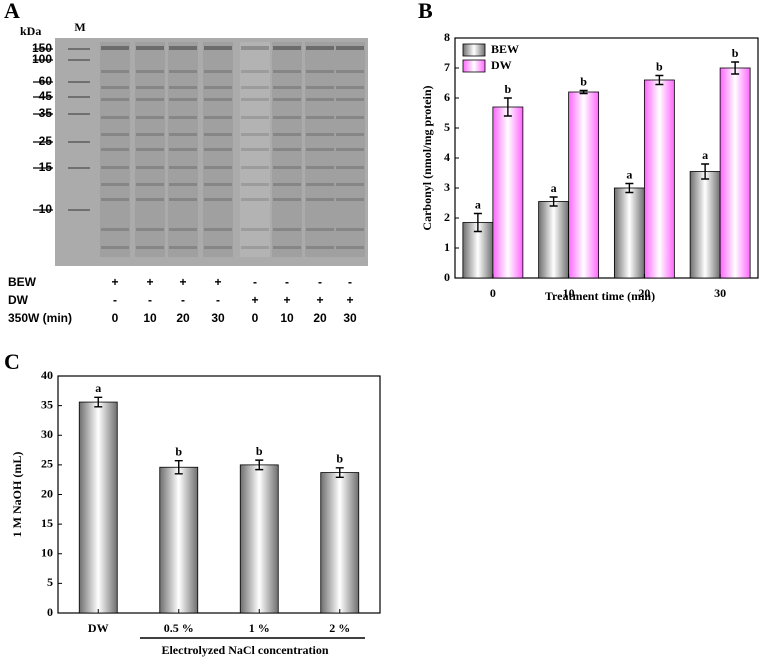 This screenshot has height=663, width=768. I want to click on x-tick-label: 20, so click(644, 293).